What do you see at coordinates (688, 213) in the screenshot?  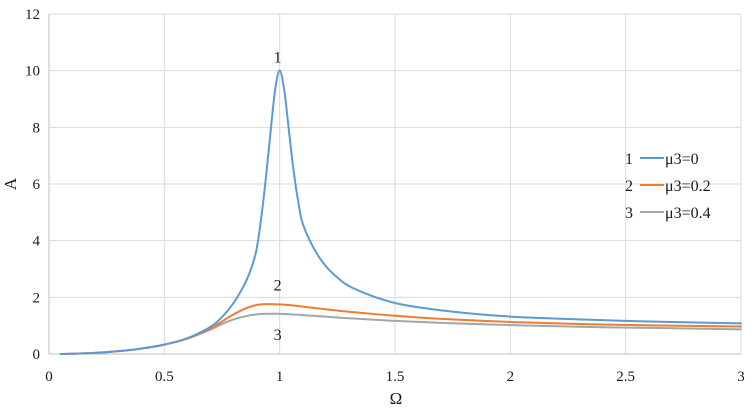 I see `legend-label: μ3=0.4` at bounding box center [688, 213].